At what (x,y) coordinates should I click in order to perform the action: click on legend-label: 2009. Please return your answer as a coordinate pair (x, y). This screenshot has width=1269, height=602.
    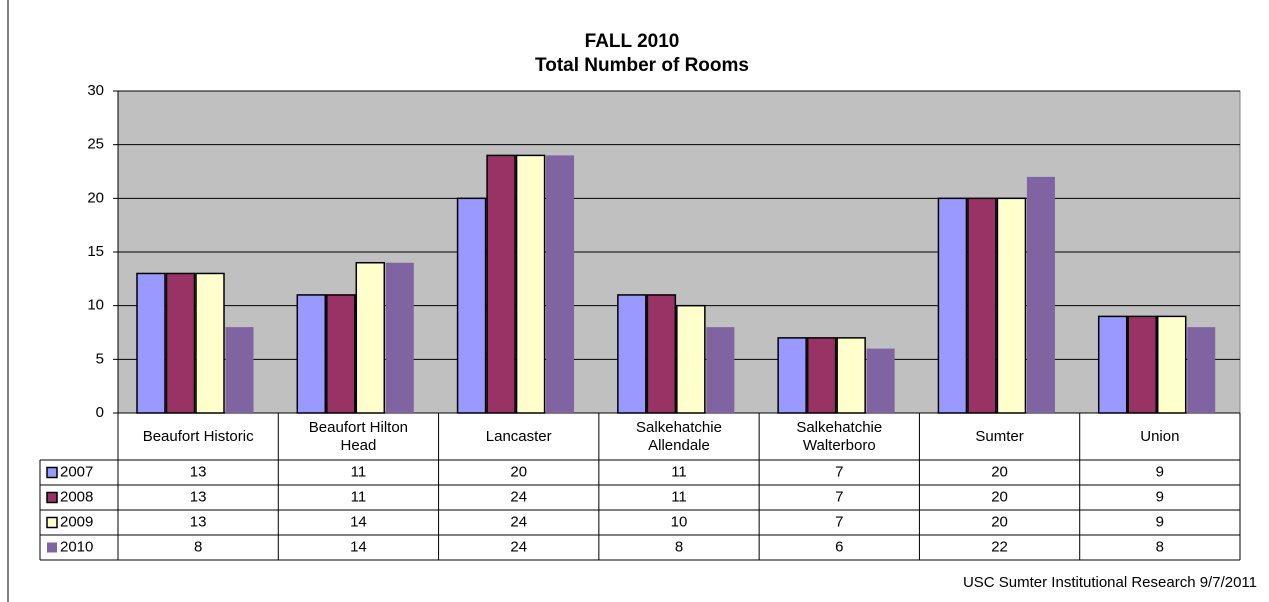
    Looking at the image, I should click on (76, 521).